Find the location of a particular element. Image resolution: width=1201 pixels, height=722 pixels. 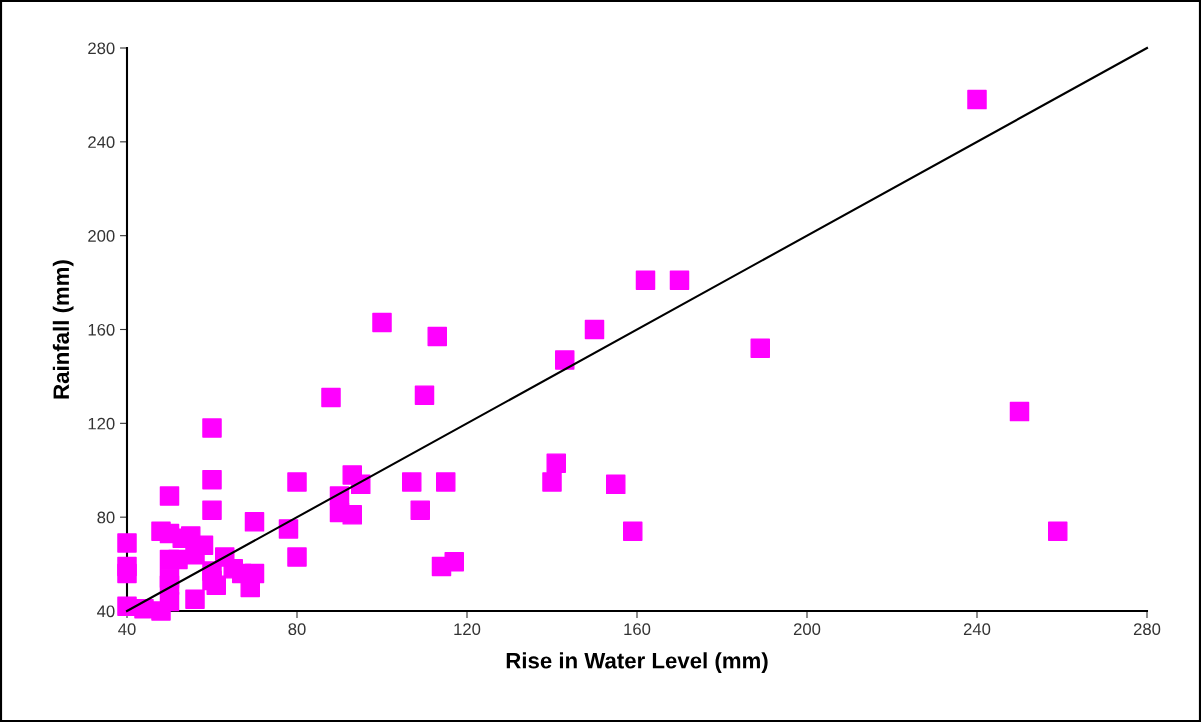

y-tick-label: 160 is located at coordinates (101, 329).